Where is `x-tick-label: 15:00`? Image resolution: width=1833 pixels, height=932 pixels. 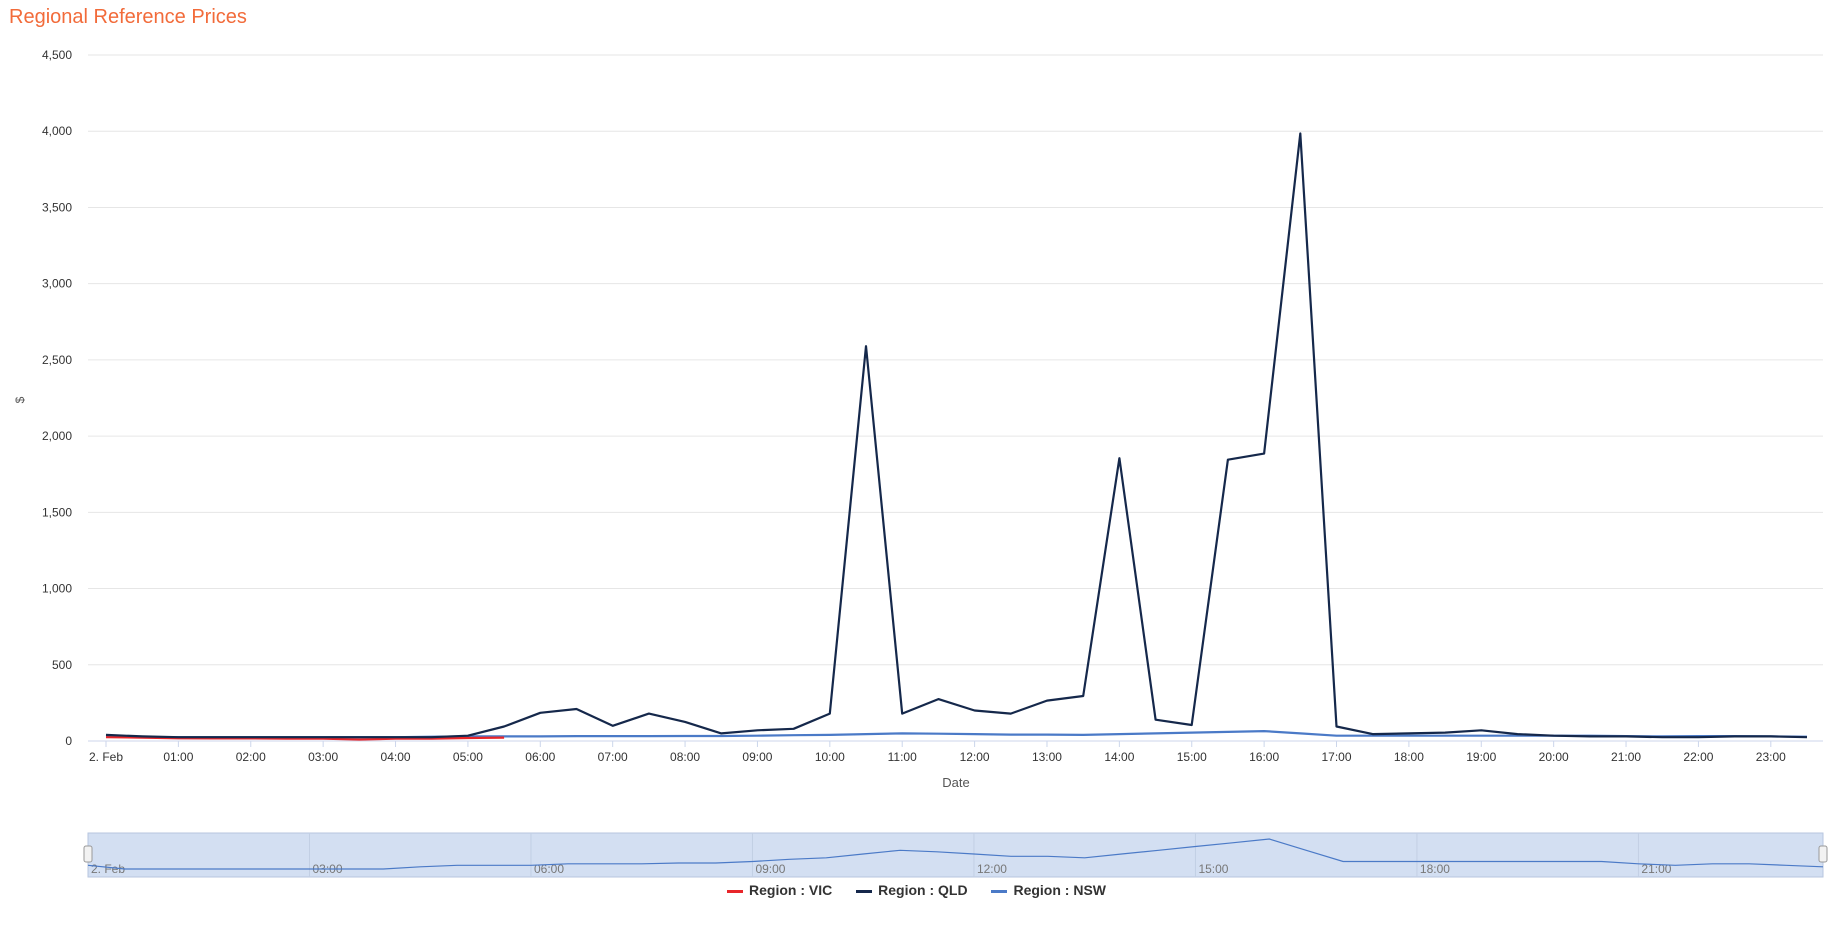
x-tick-label: 15:00 is located at coordinates (1192, 757).